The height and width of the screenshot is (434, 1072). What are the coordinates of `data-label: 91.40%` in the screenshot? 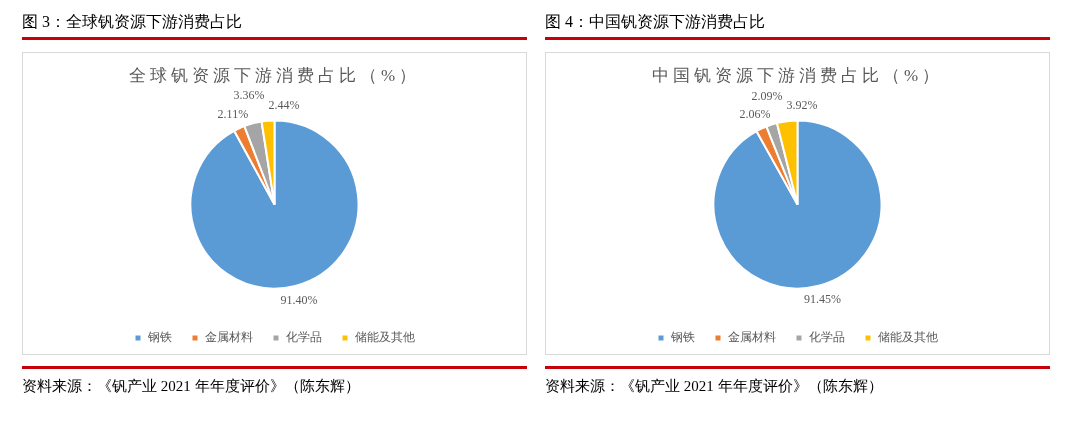 It's located at (299, 299).